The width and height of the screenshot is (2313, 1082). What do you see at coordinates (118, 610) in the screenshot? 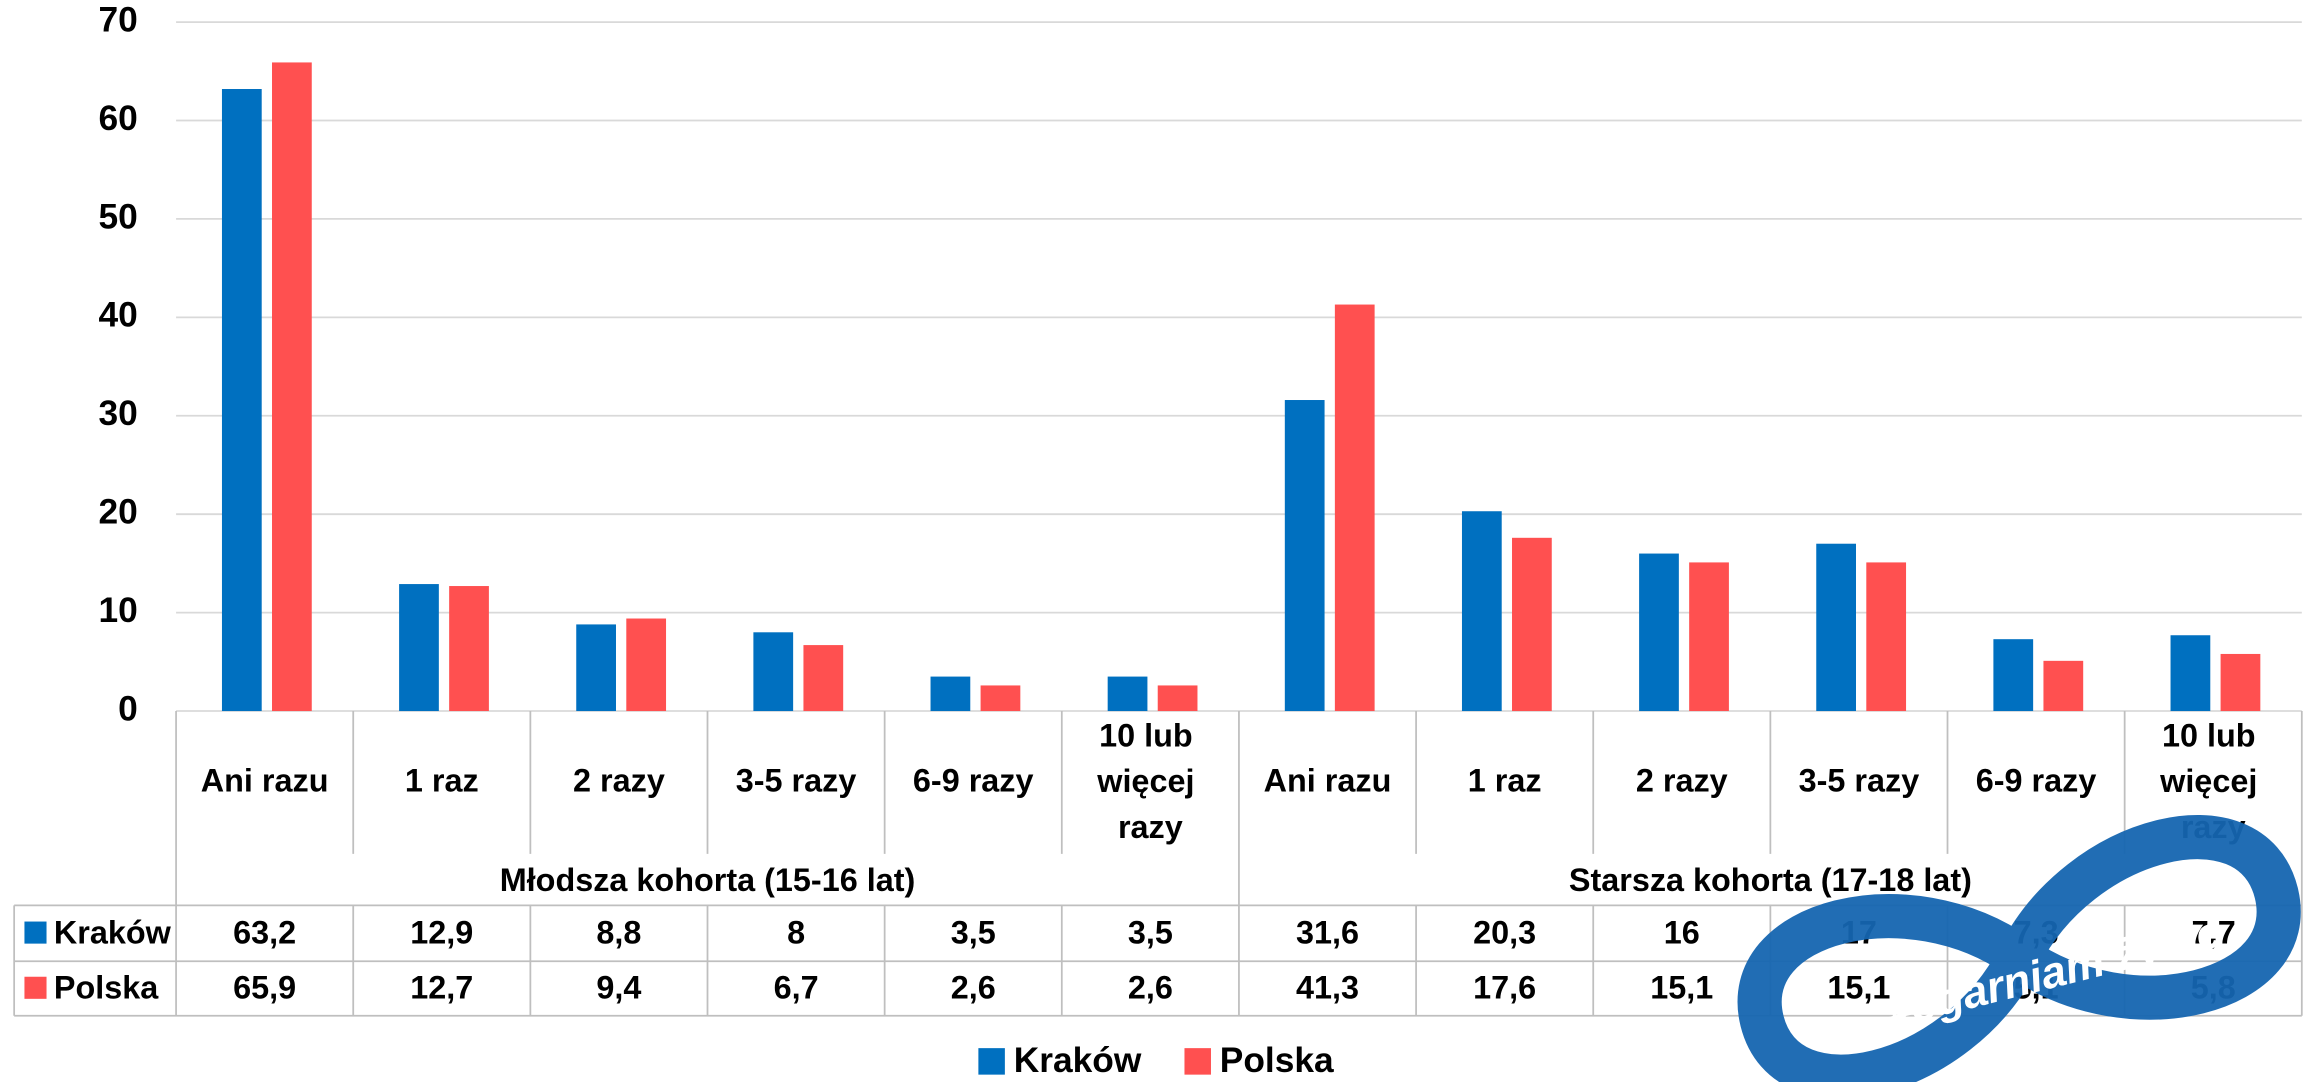
I see `y-tick-label: 10` at bounding box center [118, 610].